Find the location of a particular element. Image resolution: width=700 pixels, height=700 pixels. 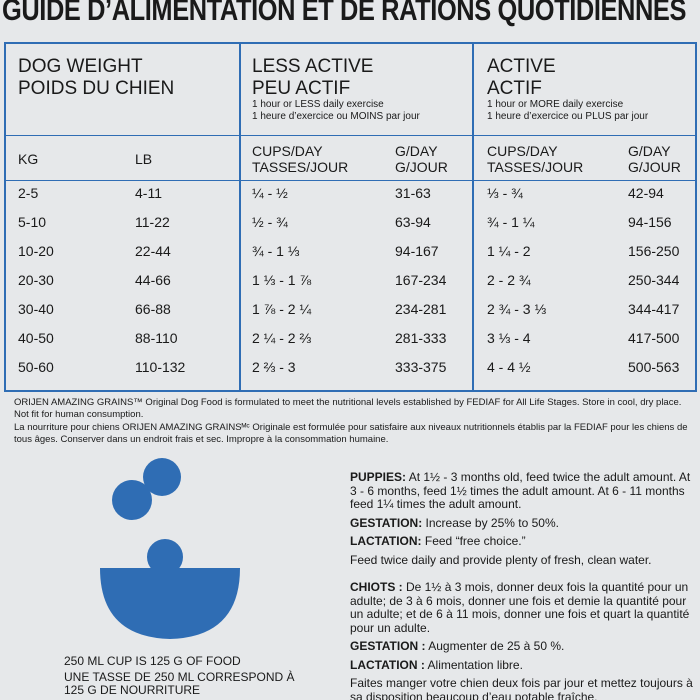

header-subtitle: 1 heure d’exercice ou PLUS par jour is located at coordinates (568, 116).